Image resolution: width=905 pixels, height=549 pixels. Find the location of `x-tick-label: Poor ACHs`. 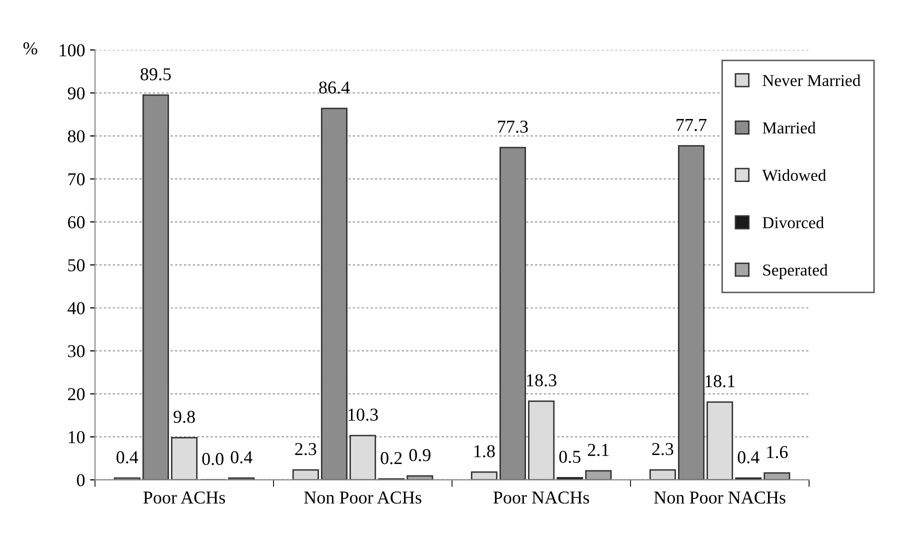

x-tick-label: Poor ACHs is located at coordinates (184, 498).